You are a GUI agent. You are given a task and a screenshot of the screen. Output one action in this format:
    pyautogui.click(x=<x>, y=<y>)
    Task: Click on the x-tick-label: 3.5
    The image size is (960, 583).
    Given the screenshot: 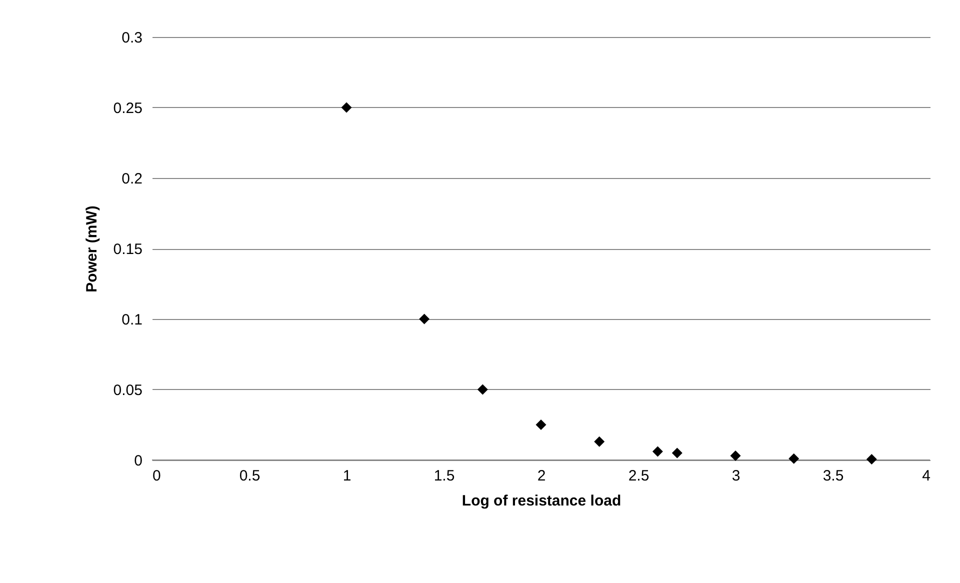 What is the action you would take?
    pyautogui.click(x=833, y=476)
    